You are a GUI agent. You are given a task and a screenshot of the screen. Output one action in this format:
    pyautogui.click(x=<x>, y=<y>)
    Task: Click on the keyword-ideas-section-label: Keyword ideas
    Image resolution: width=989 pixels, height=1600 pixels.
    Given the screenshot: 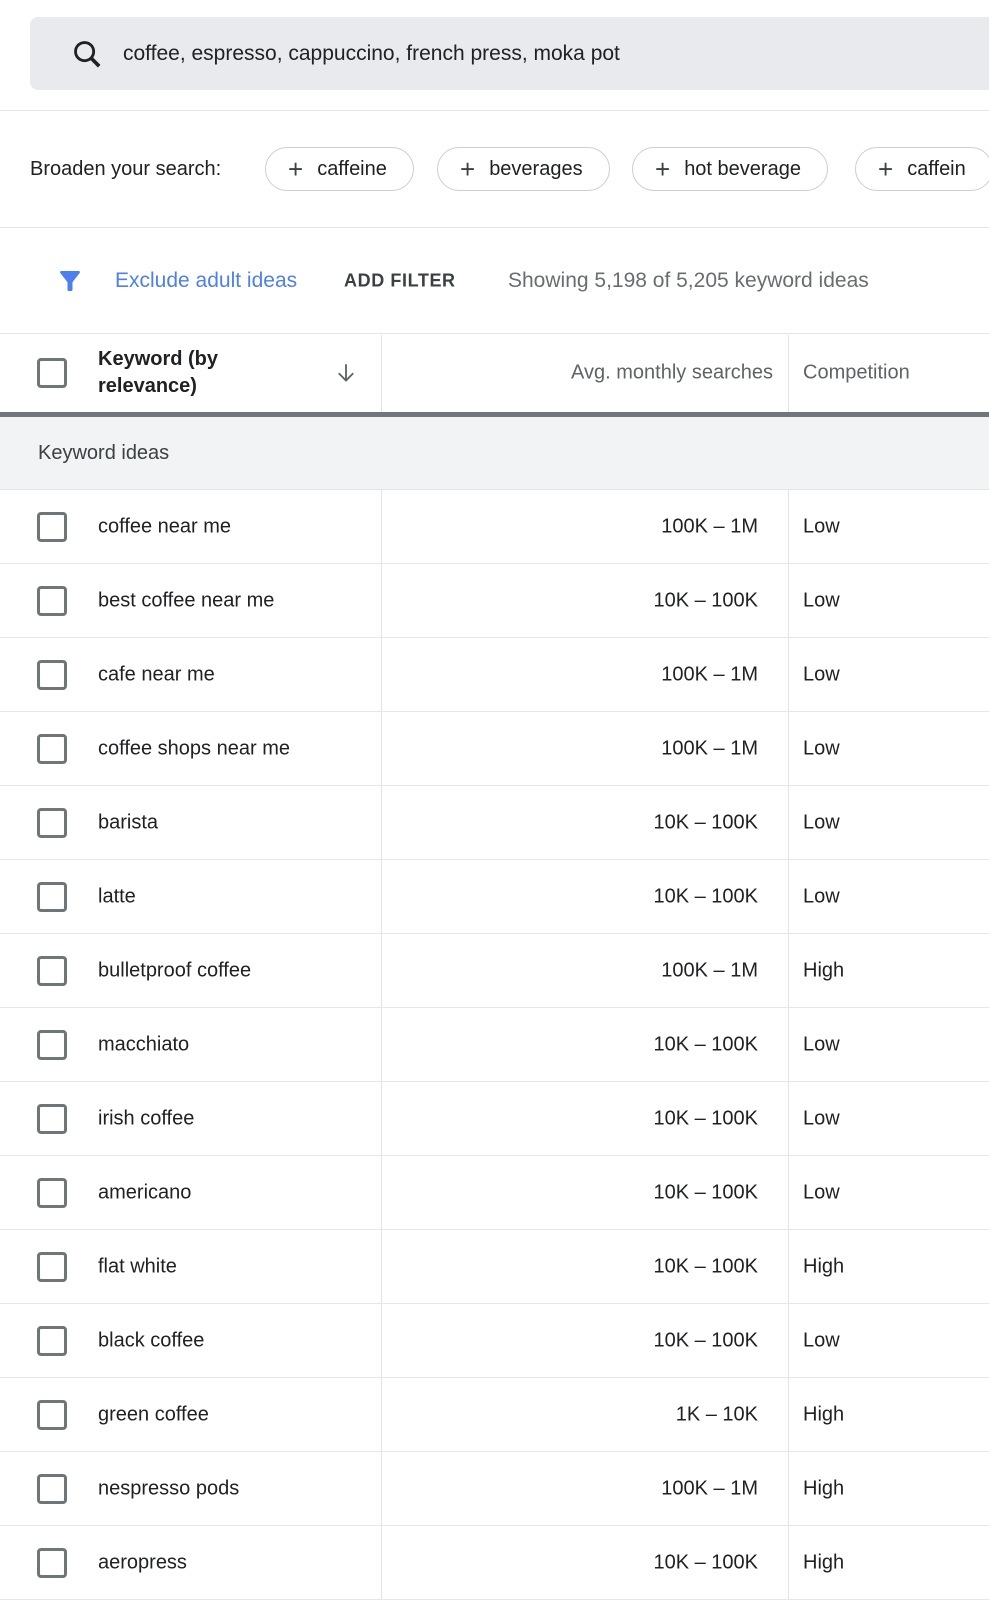 What is the action you would take?
    pyautogui.click(x=104, y=453)
    